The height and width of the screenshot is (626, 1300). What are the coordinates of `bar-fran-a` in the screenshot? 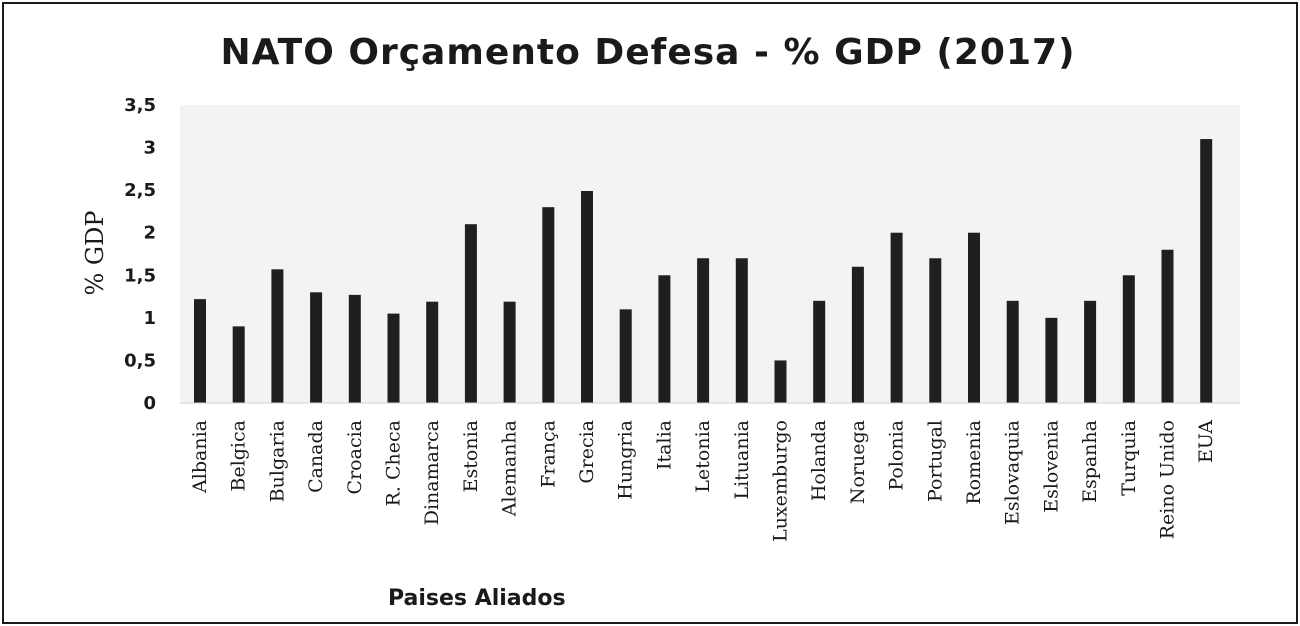 It's located at (548, 305).